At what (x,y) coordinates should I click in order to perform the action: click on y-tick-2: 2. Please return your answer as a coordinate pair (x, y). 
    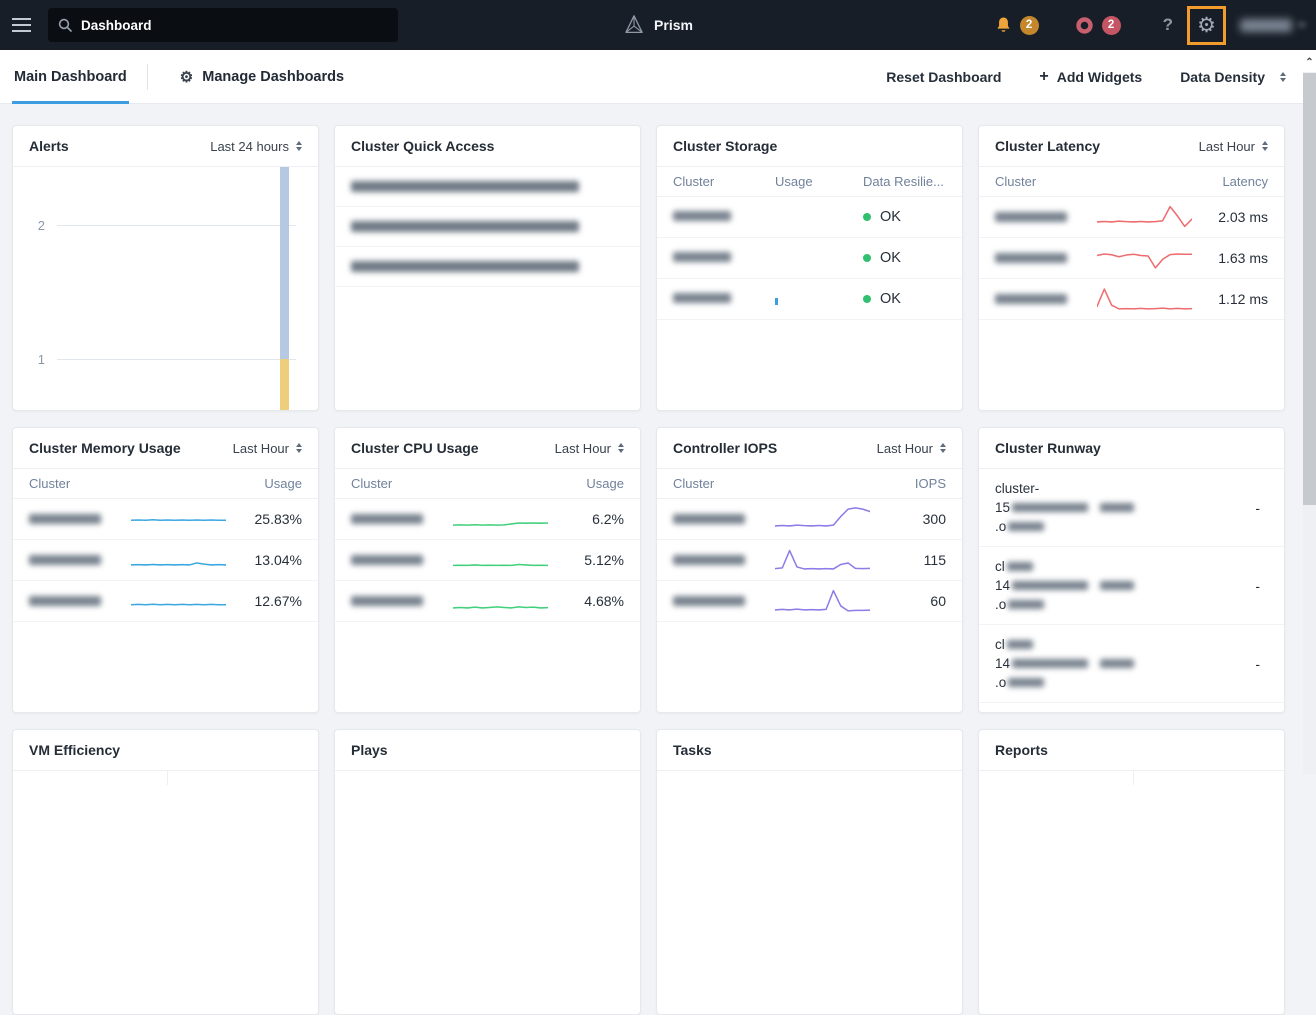
    Looking at the image, I should click on (41, 225).